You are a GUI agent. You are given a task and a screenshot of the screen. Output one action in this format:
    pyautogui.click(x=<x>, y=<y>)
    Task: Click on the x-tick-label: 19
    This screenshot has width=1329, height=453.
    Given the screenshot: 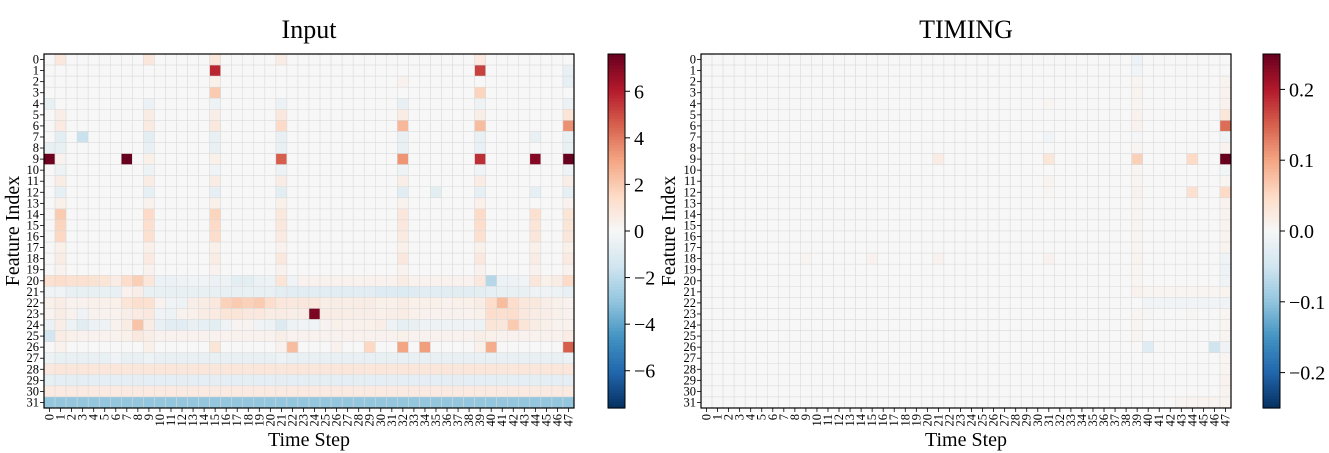 What is the action you would take?
    pyautogui.click(x=916, y=420)
    